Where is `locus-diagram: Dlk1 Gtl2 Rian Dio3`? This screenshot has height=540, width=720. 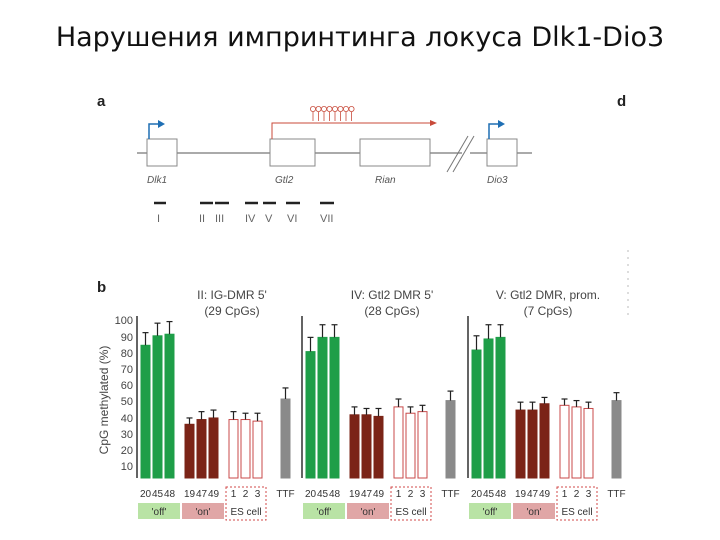
locus-diagram: Dlk1 Gtl2 Rian Dio3 is located at coordinates (334, 146).